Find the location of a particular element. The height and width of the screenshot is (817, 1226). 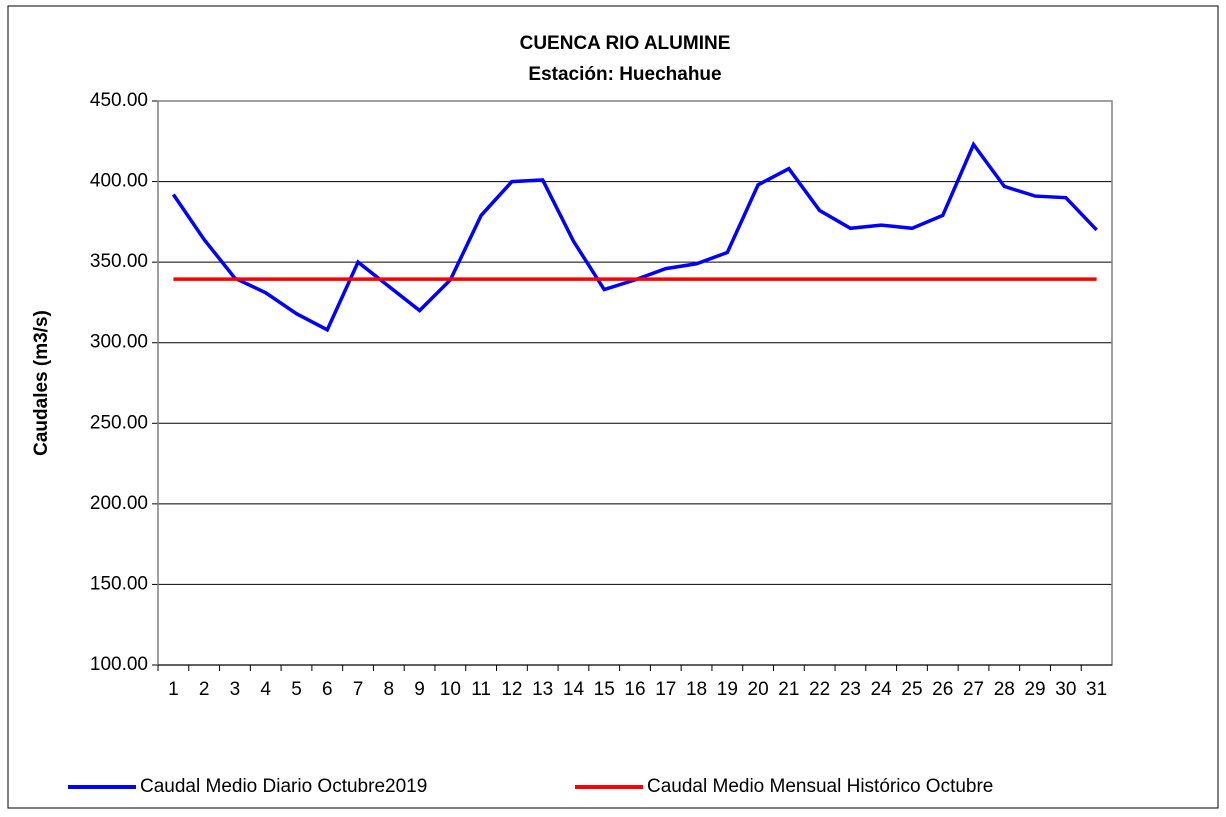

x-tick-label: 4 is located at coordinates (265, 689).